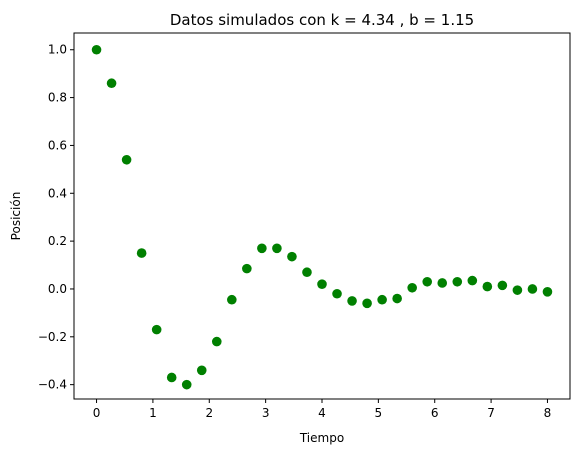  I want to click on x-tick-label: 3, so click(266, 413).